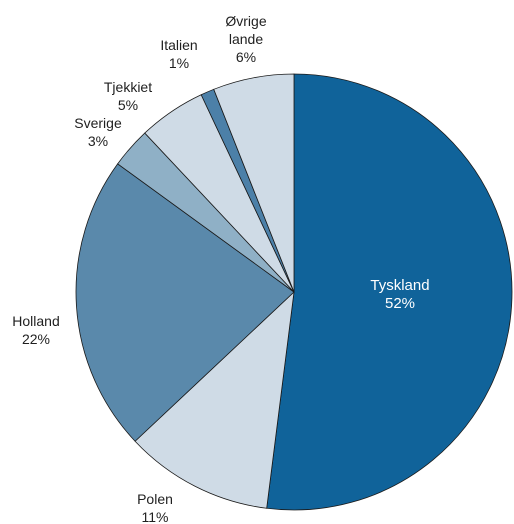  Describe the element at coordinates (399, 294) in the screenshot. I see `label-tyskland: Tyskland 52%` at that location.